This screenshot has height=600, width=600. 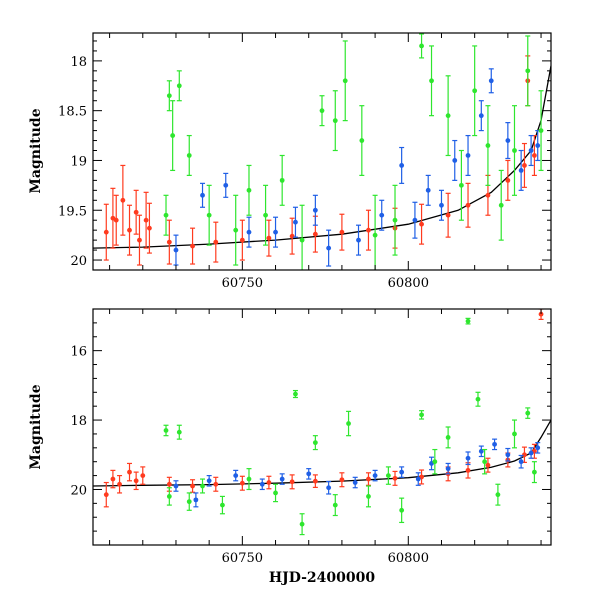 I want to click on bottom-y-tick-label: 20, so click(x=78, y=490).